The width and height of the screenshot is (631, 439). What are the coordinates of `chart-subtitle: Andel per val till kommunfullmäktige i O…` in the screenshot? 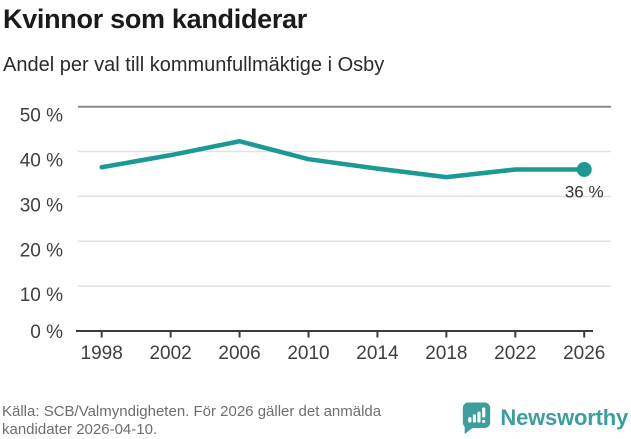 It's located at (194, 65).